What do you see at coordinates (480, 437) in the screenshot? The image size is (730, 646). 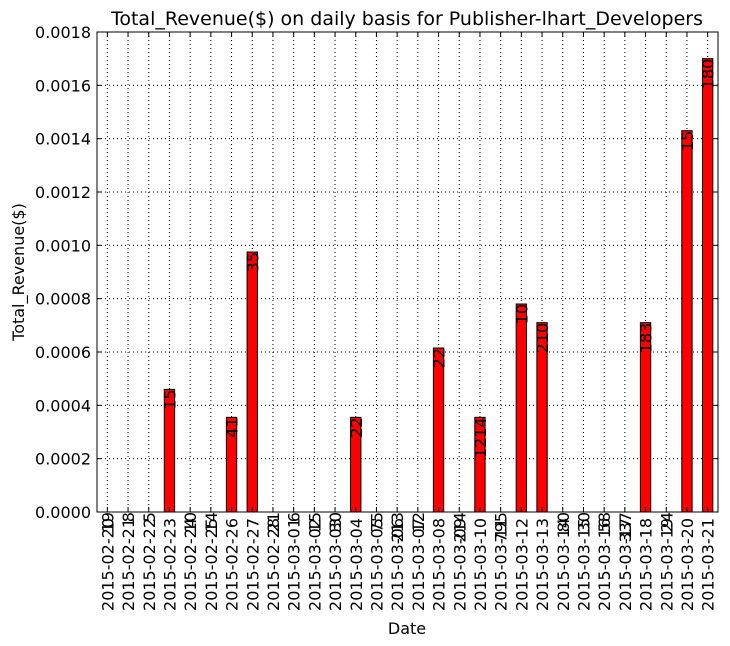 I see `bar-value-label: 1214` at bounding box center [480, 437].